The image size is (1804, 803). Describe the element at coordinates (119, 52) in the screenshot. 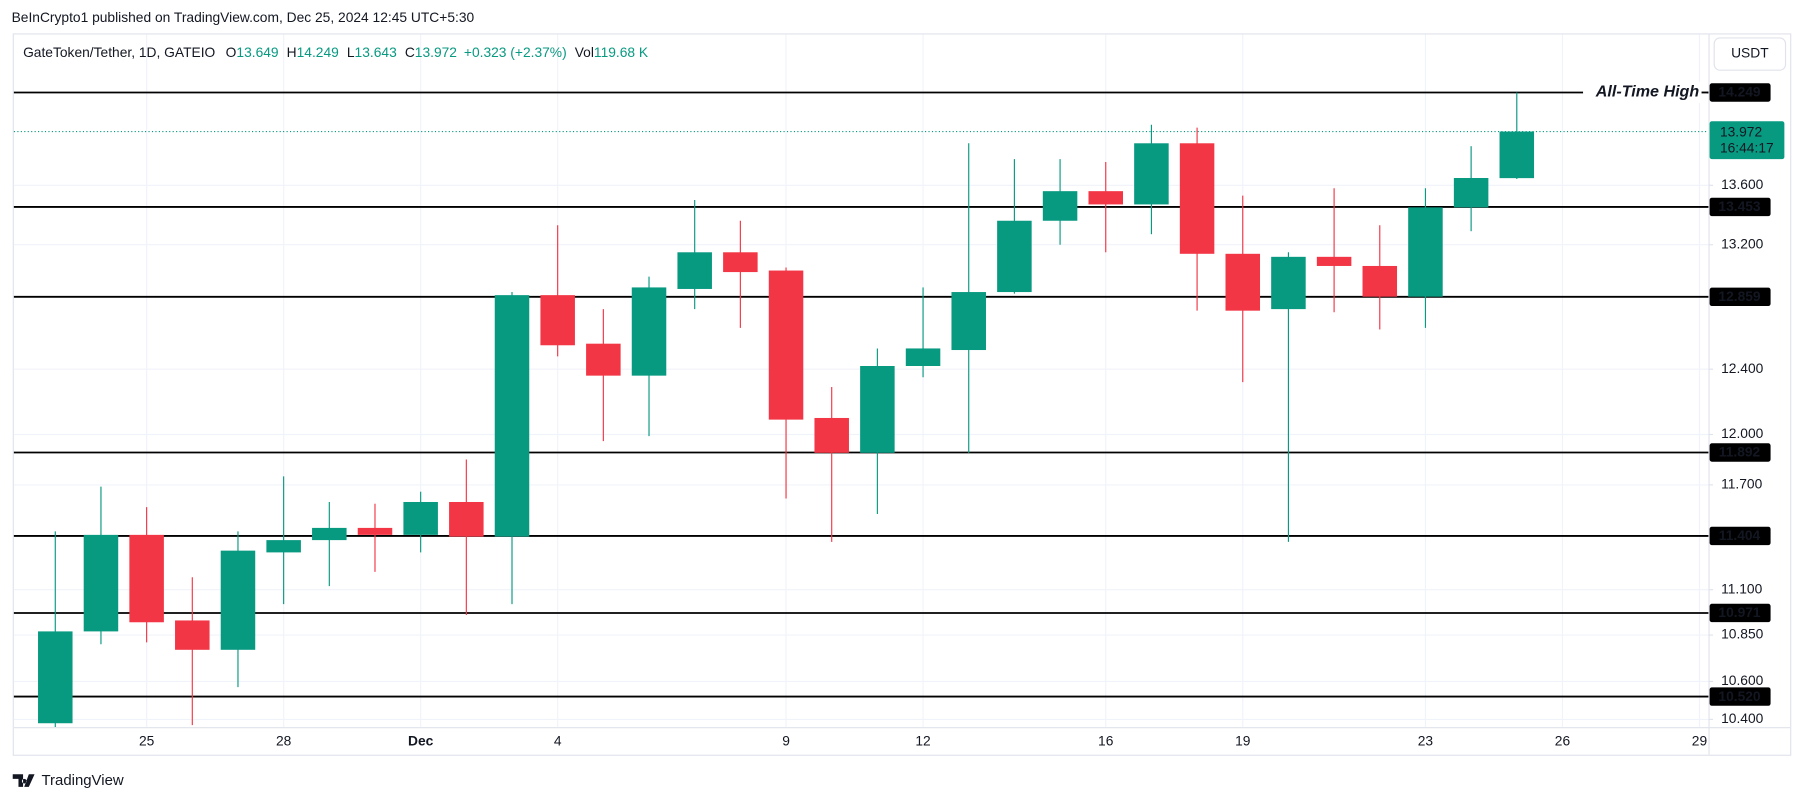

I see `legend-symbol: GateToken/Tether, 1D, GATEIO` at that location.